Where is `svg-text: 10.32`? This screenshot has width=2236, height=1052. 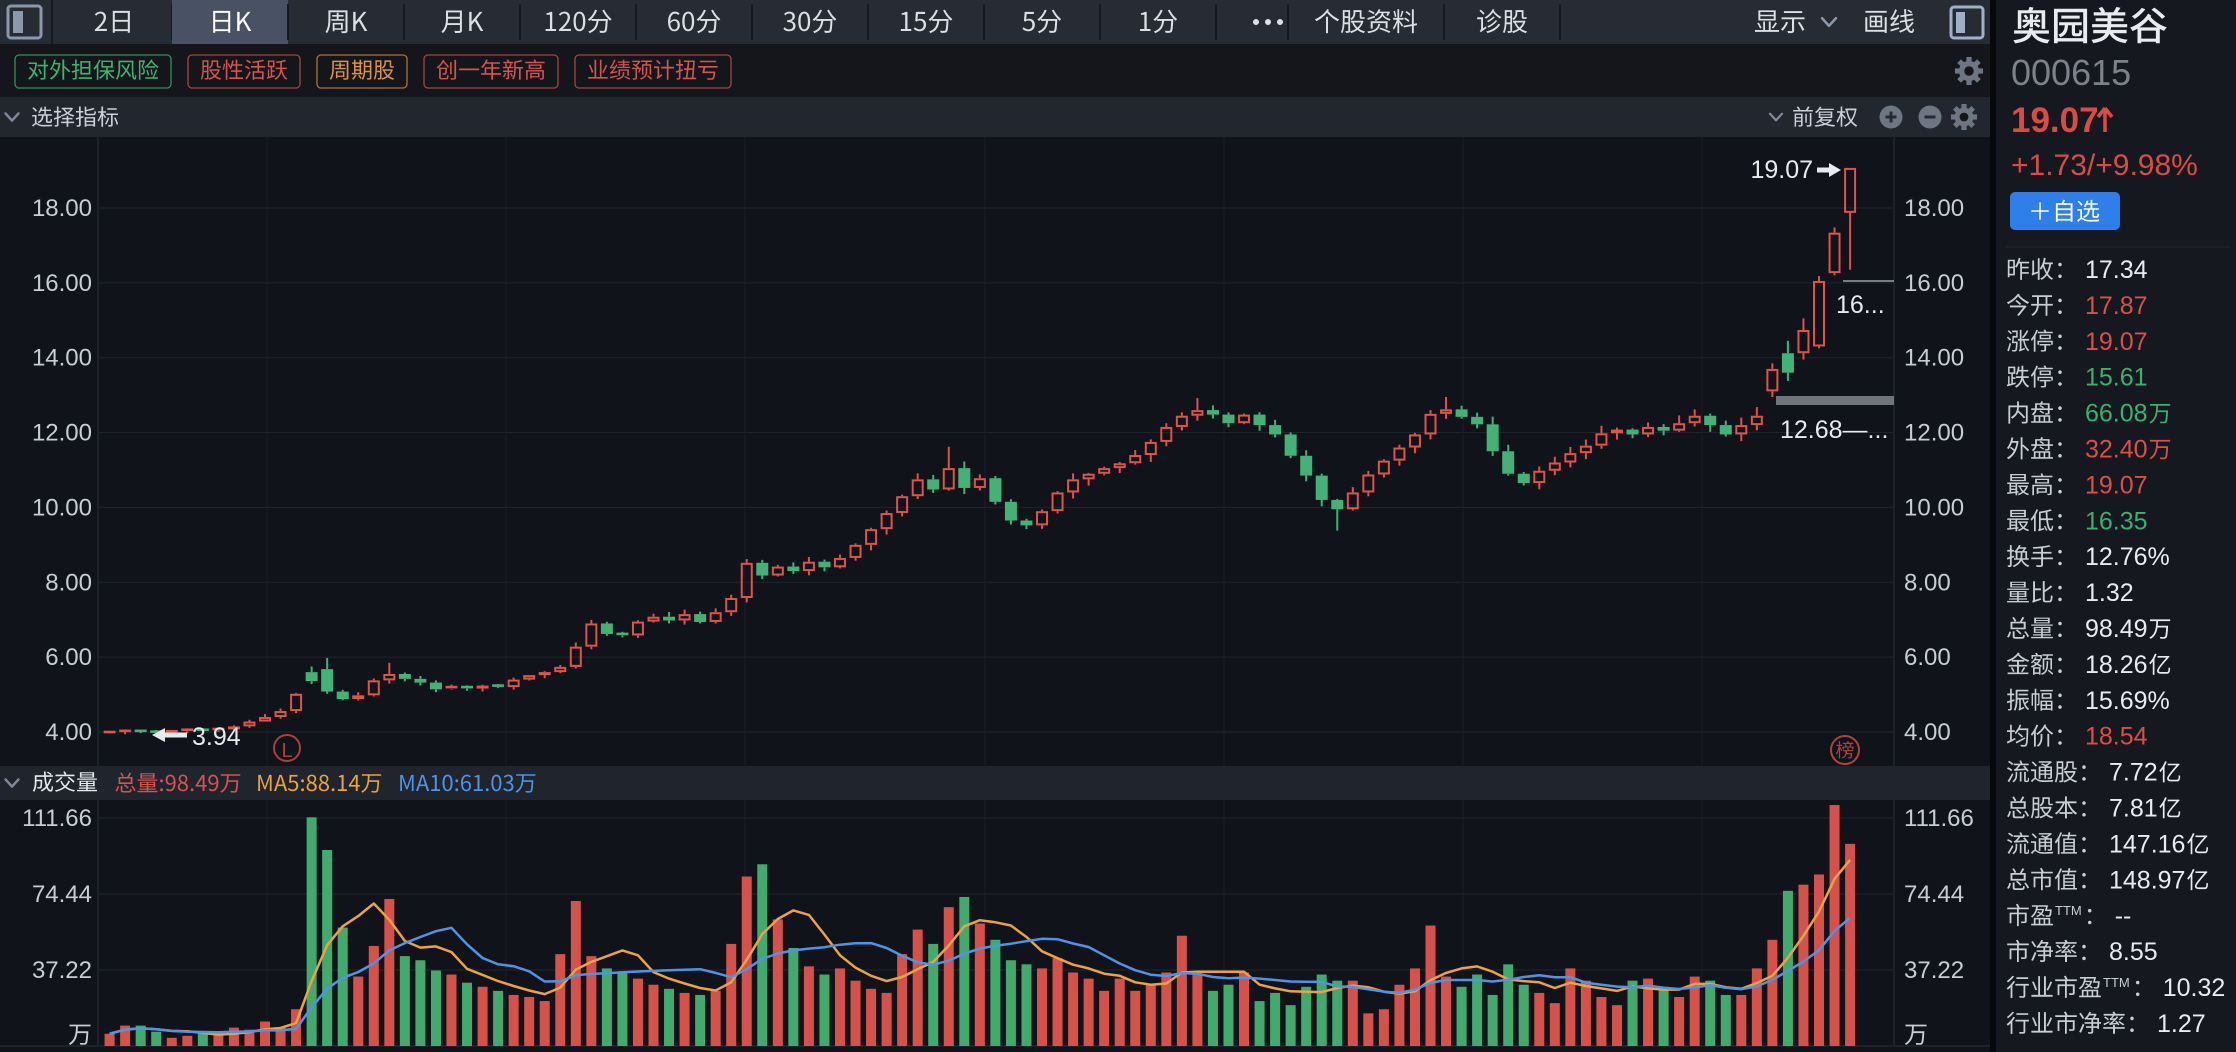
svg-text: 10.32 is located at coordinates (2194, 988).